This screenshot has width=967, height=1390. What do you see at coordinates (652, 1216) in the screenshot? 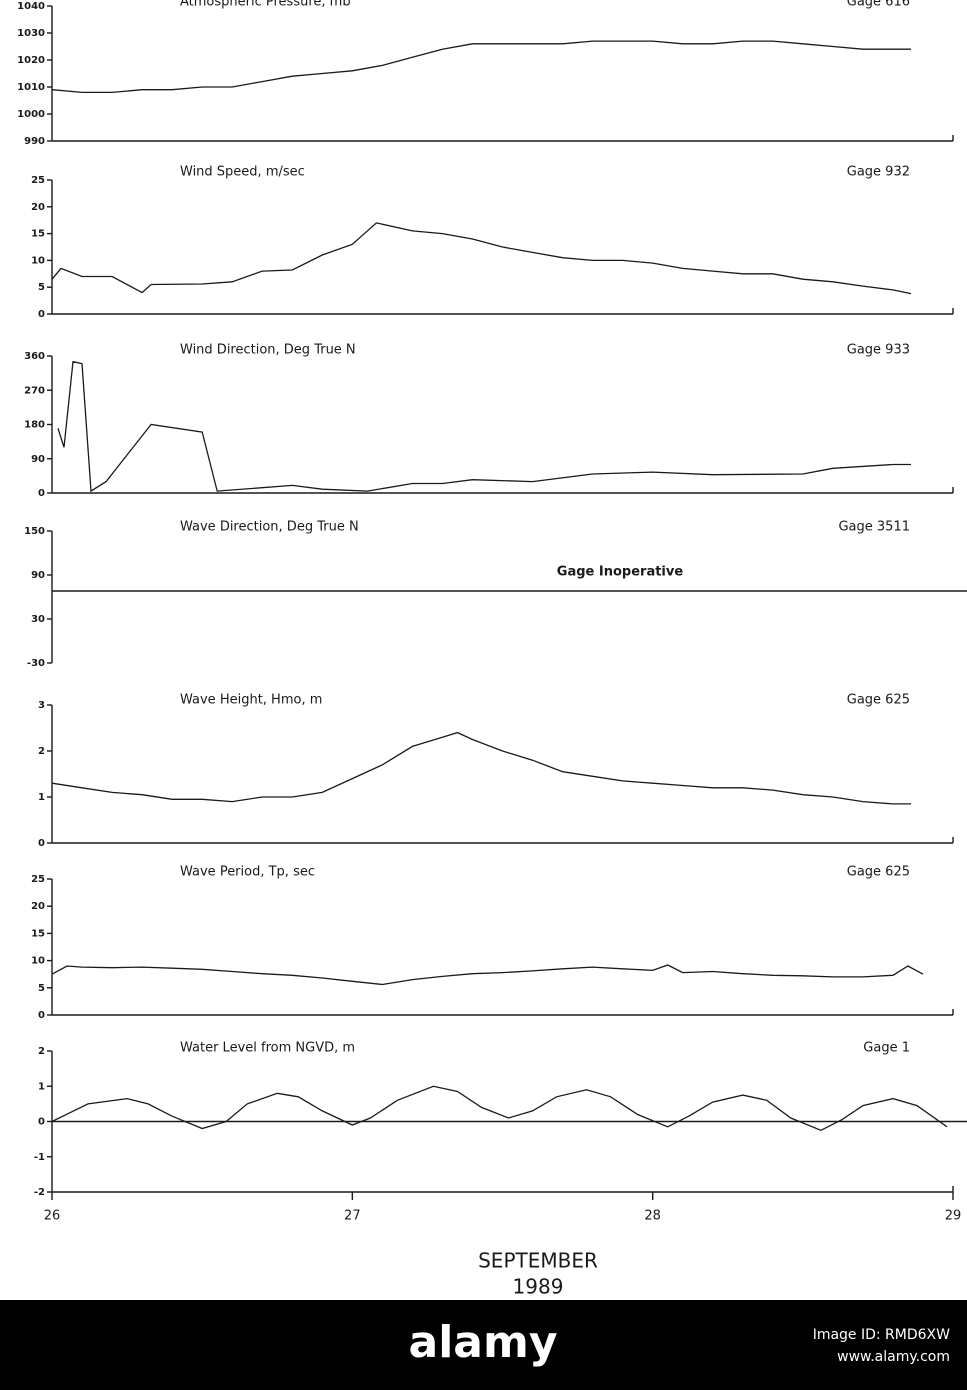
I see `x-tick-label: 28` at bounding box center [652, 1216].